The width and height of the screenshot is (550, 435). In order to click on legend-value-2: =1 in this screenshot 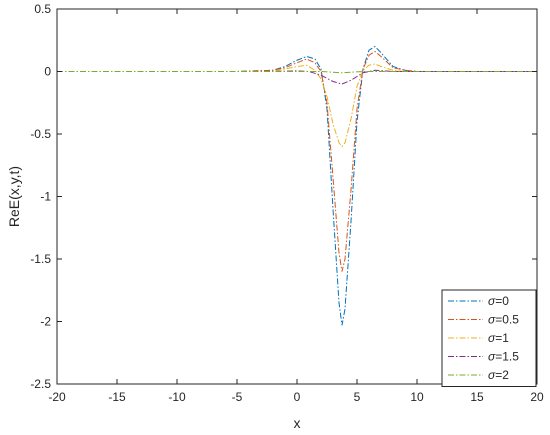, I will do `click(502, 338)`.